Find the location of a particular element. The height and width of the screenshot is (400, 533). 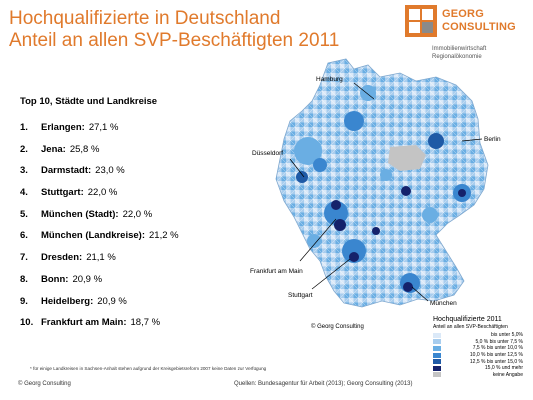

list-value: 21,1 % is located at coordinates (101, 258).